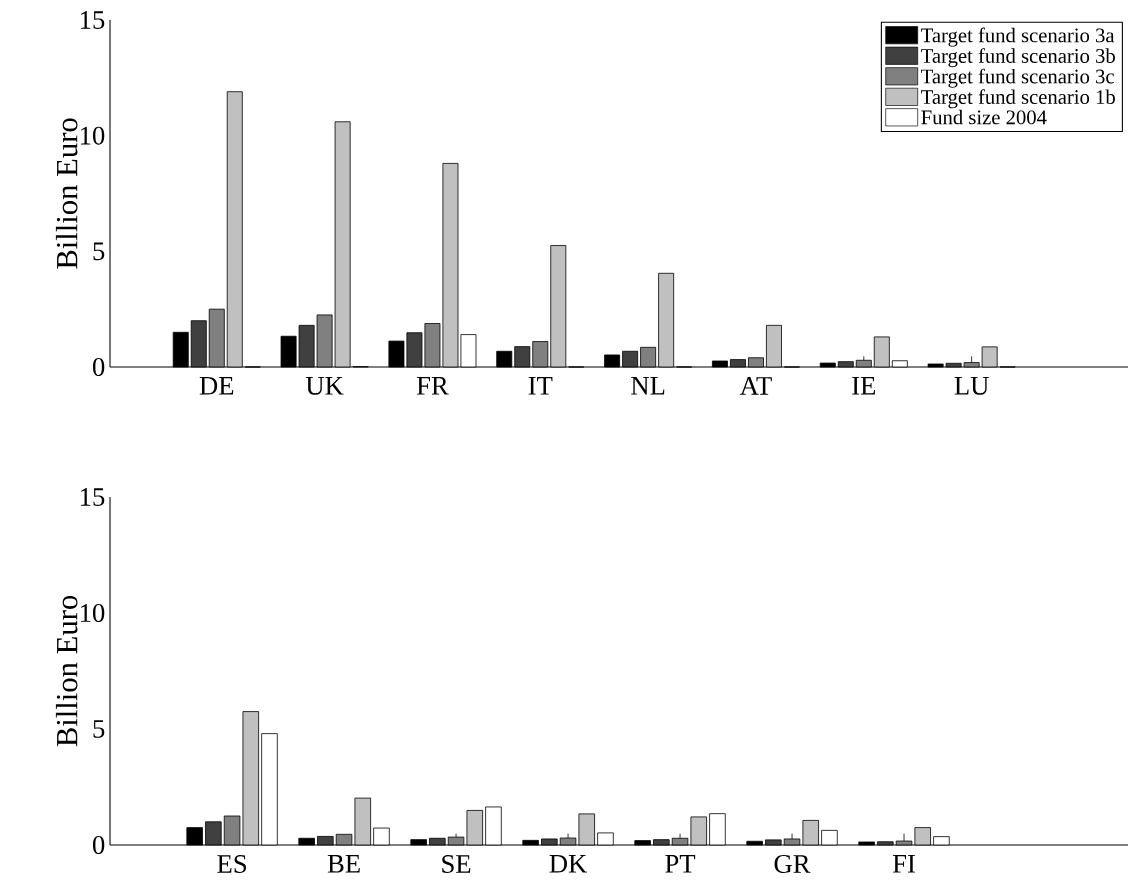 The image size is (1132, 885). I want to click on legend-label: Fund size 2004, so click(984, 117).